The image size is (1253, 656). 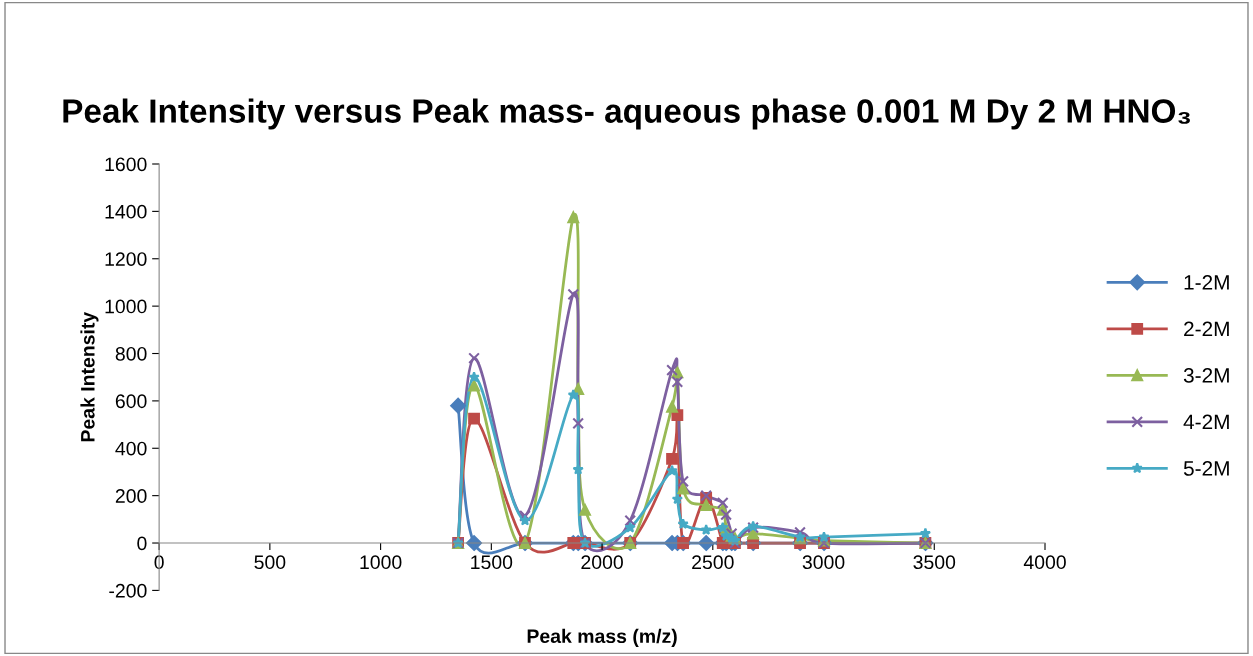 I want to click on y-tick-label: 200, so click(x=131, y=496).